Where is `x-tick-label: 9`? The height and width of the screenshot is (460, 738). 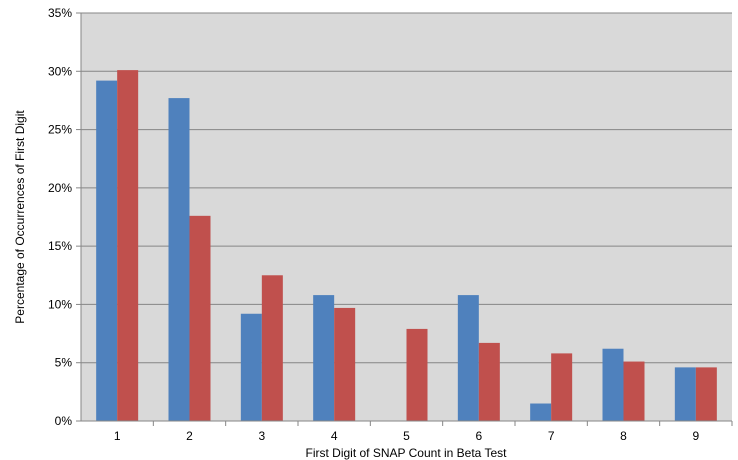 x-tick-label: 9 is located at coordinates (695, 436).